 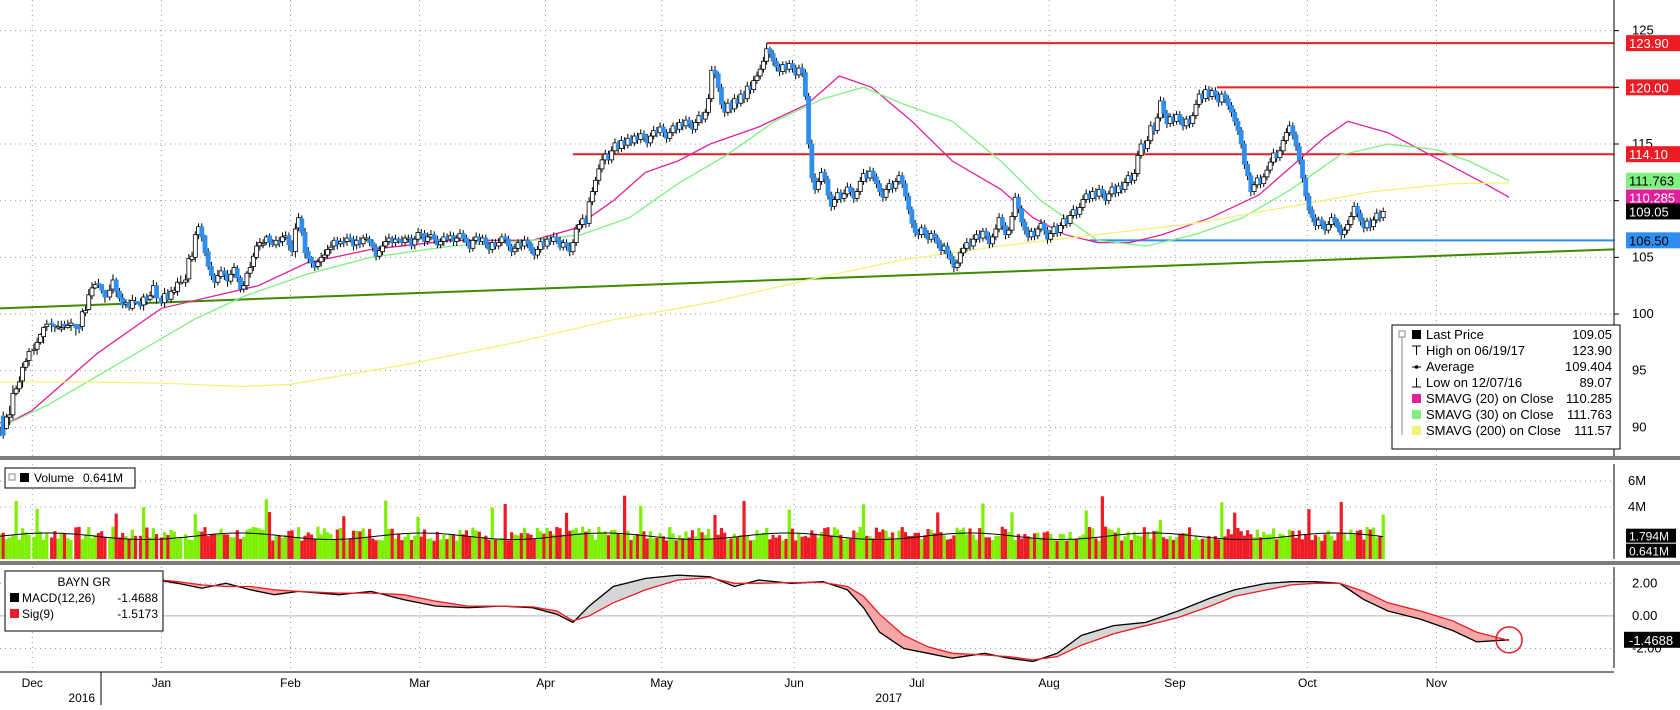 I want to click on price-y-tick: 105, so click(x=1643, y=256).